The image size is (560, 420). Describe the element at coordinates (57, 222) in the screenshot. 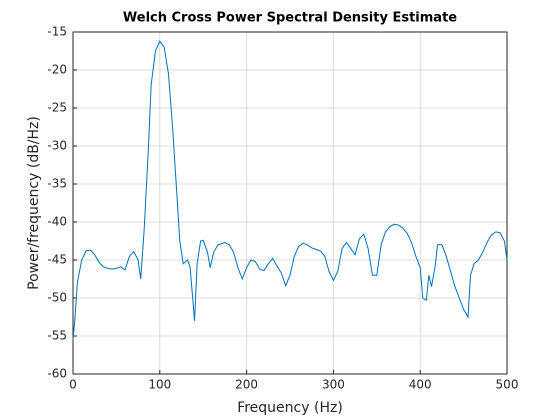

I see `y-tick-label: -40` at that location.